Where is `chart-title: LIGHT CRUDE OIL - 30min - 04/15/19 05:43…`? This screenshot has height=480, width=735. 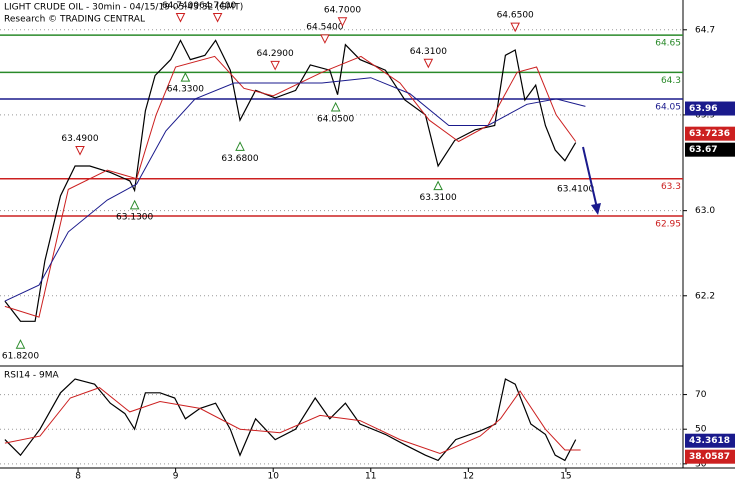
chart-title: LIGHT CRUDE OIL - 30min - 04/15/19 05:43… is located at coordinates (123, 8).